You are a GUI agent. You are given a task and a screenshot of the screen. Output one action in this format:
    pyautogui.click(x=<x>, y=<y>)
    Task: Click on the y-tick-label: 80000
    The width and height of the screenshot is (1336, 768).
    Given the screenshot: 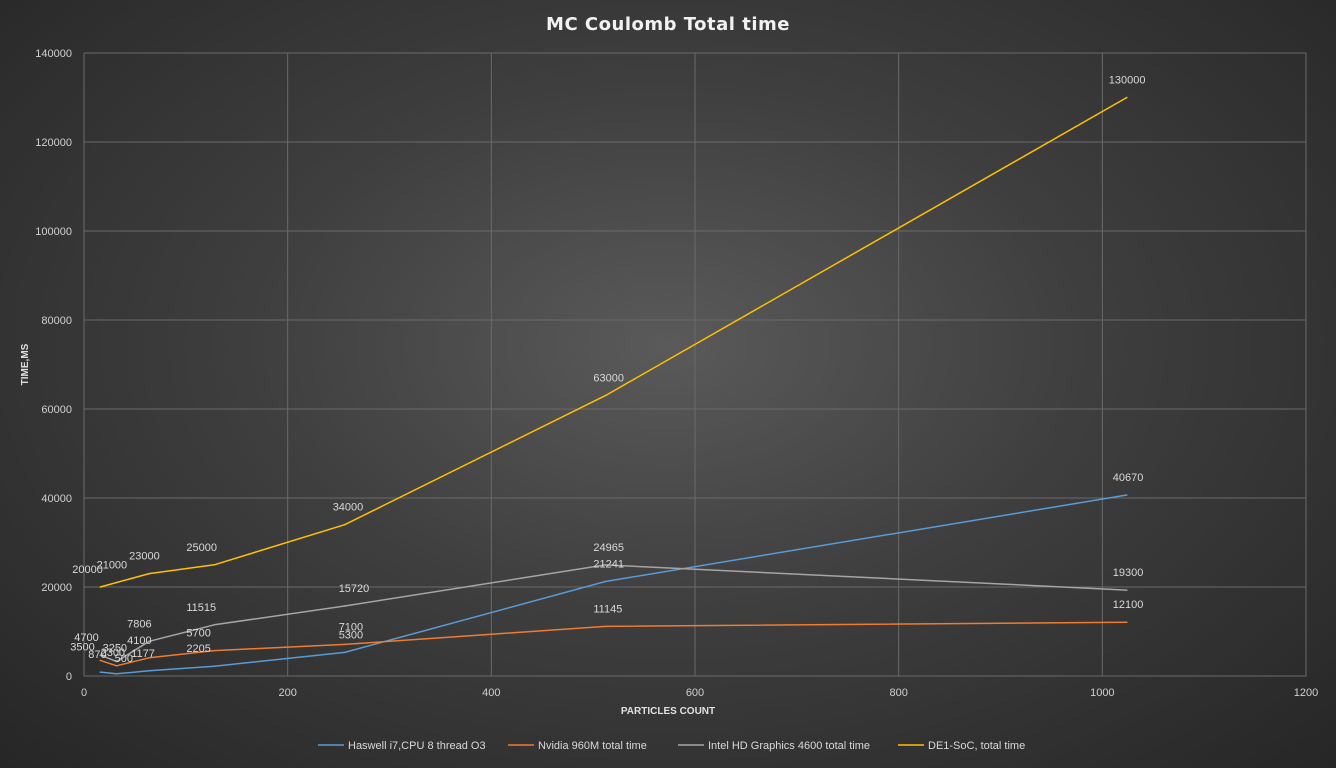 What is the action you would take?
    pyautogui.click(x=56, y=321)
    